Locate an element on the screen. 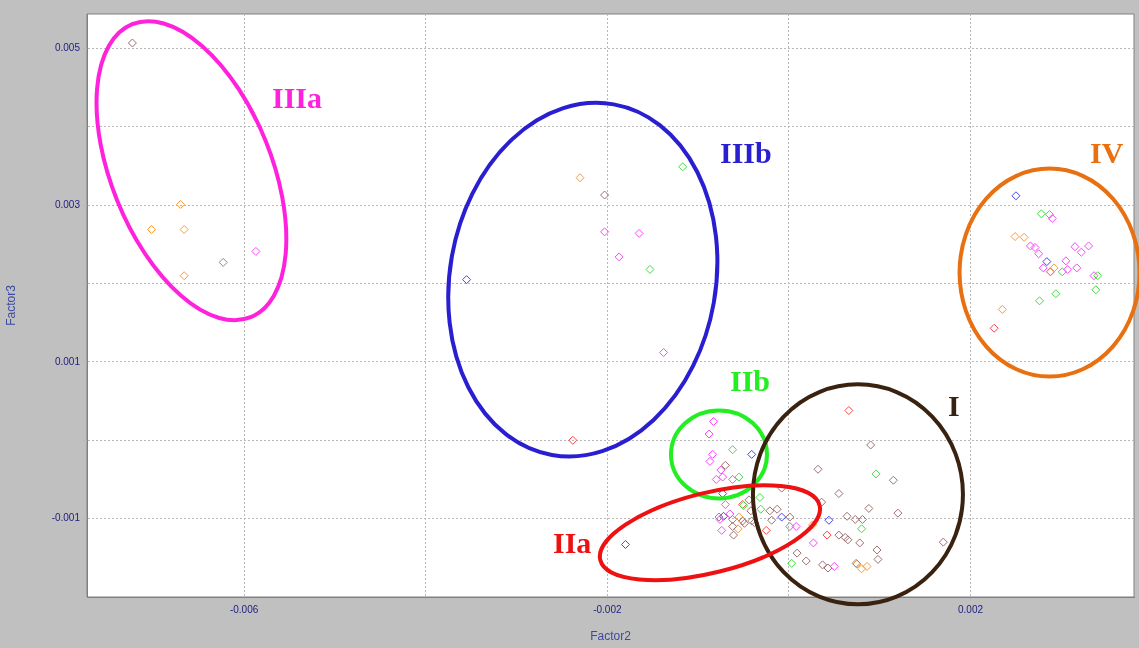 The height and width of the screenshot is (648, 1139). annotation: IIa is located at coordinates (572, 542).